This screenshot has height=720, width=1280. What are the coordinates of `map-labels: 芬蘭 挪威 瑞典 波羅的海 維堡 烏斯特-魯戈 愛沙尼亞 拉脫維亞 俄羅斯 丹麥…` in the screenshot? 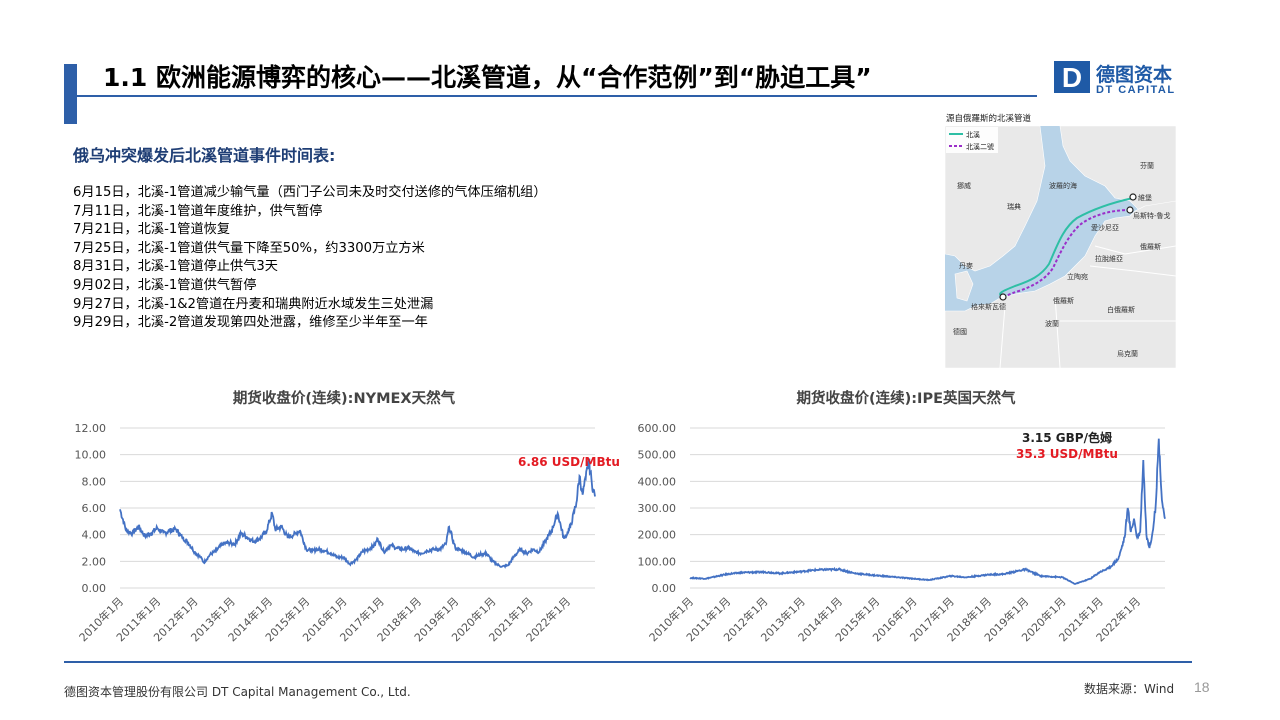 It's located at (1062, 259).